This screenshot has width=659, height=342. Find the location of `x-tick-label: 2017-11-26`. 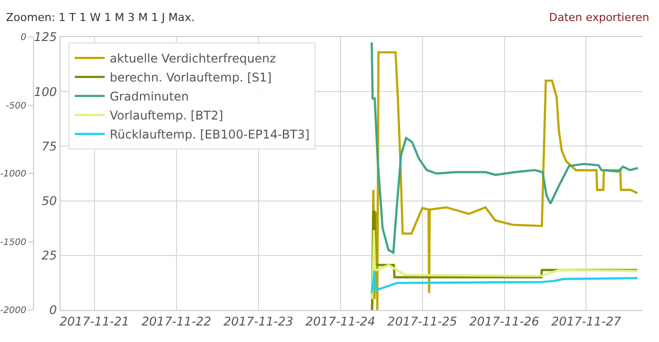

x-tick-label: 2017-11-26 is located at coordinates (504, 321).